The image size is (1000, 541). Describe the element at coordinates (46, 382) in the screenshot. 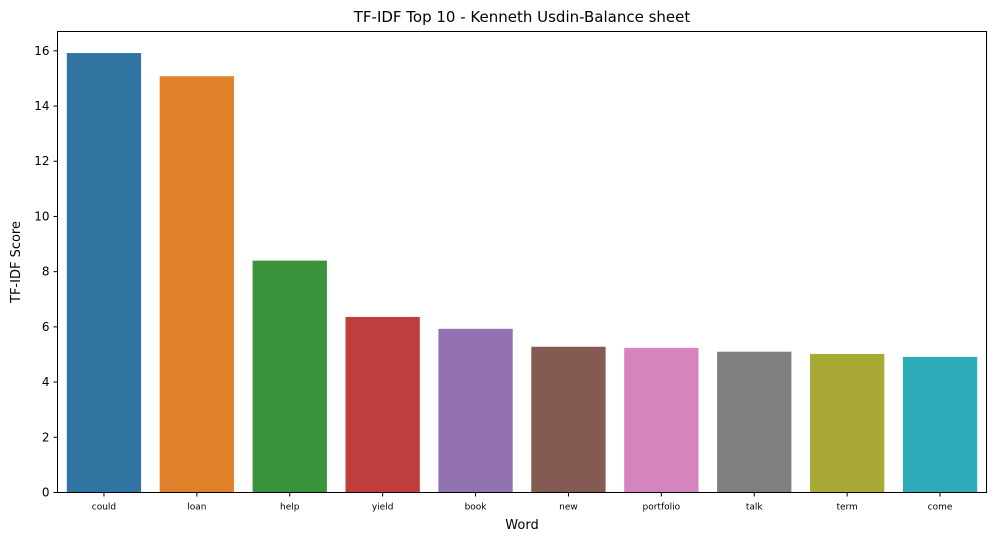

I see `y-tick-label: 4` at that location.